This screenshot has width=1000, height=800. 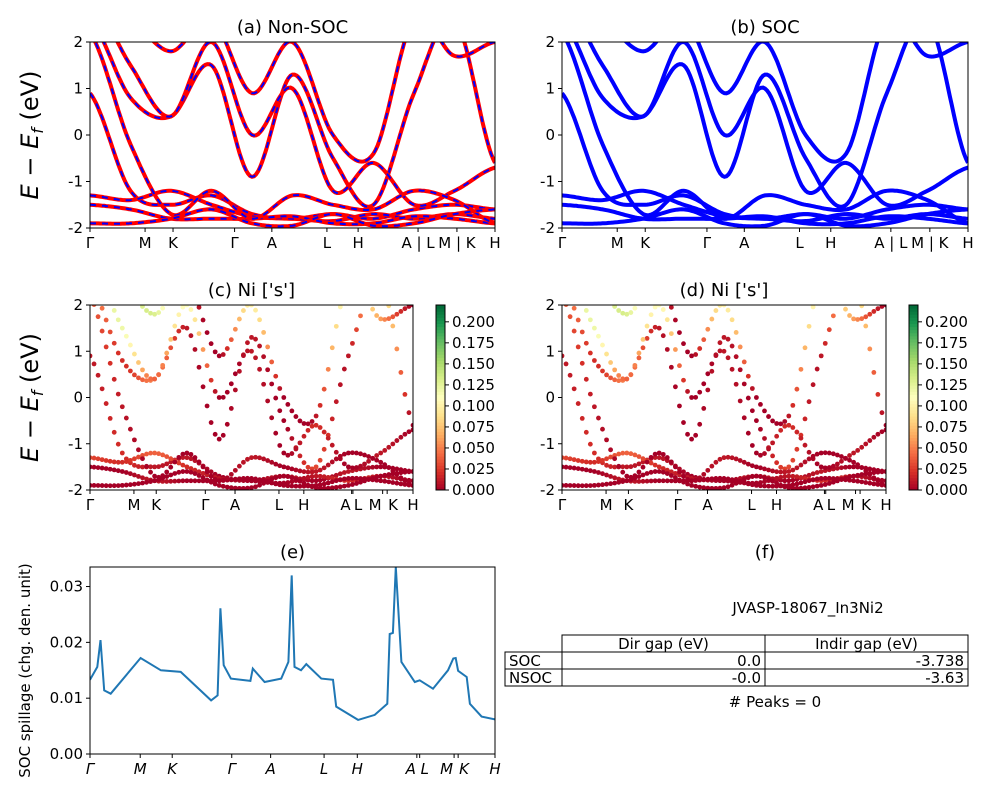 What do you see at coordinates (358, 505) in the screenshot?
I see `x-tick-label: L` at bounding box center [358, 505].